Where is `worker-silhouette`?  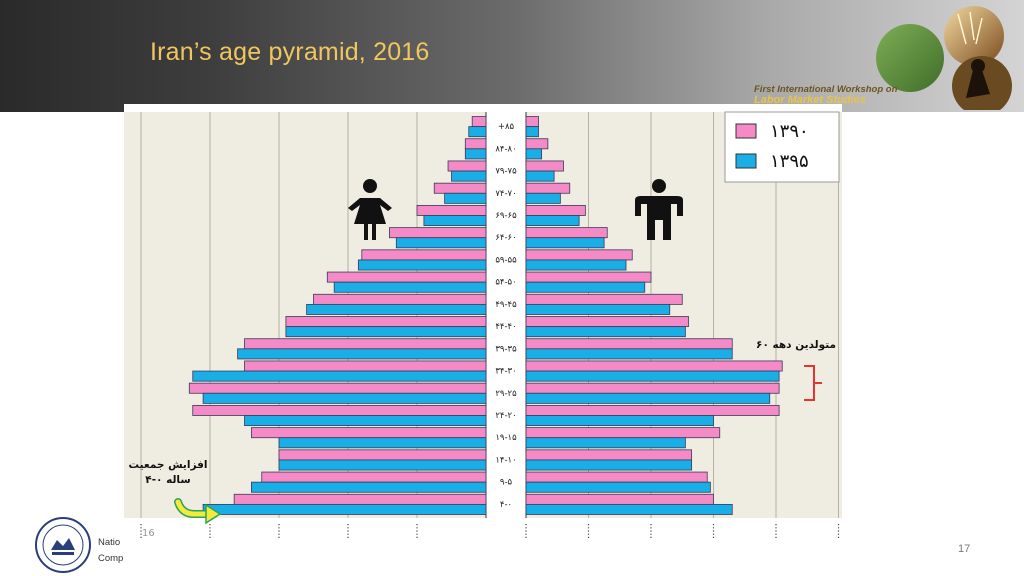
worker-silhouette is located at coordinates (978, 82).